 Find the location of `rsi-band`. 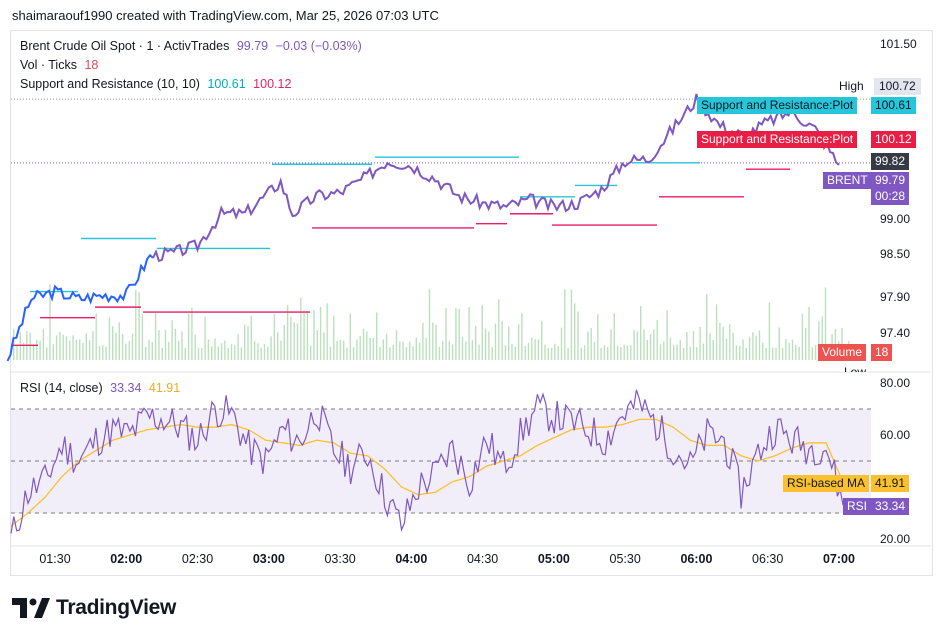

rsi-band is located at coordinates (441, 461).